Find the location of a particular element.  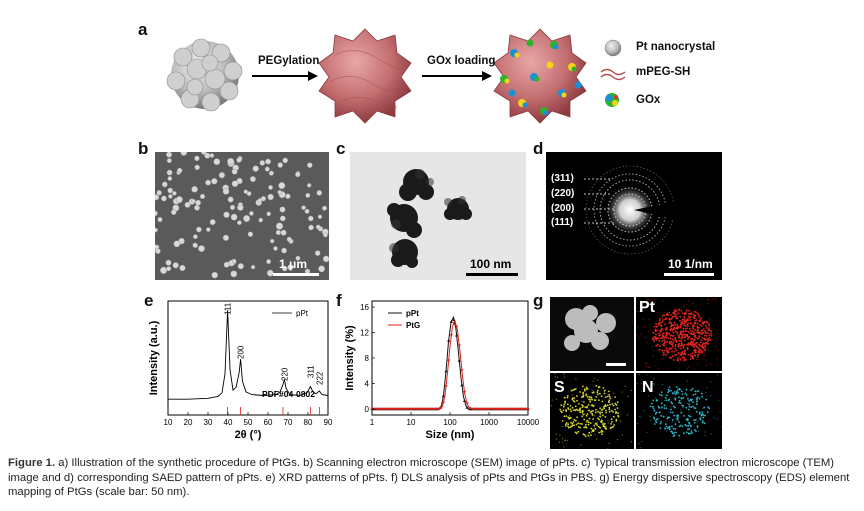

eds-haadf-tile is located at coordinates (593, 335).